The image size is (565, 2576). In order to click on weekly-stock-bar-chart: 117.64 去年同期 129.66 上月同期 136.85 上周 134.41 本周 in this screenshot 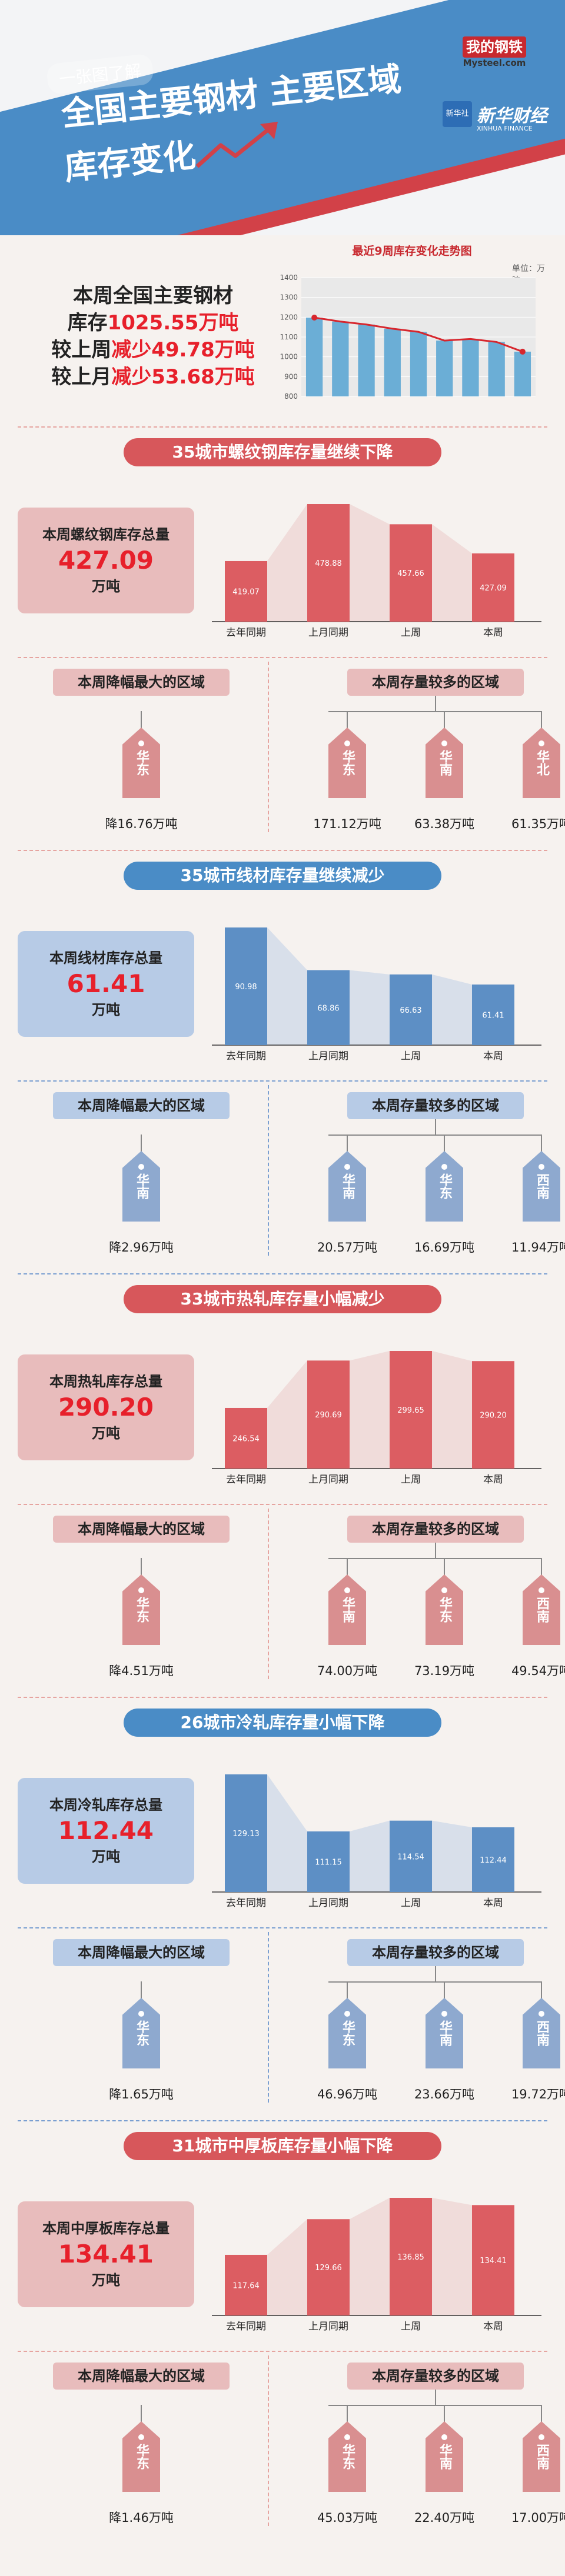, I will do `click(376, 2265)`.